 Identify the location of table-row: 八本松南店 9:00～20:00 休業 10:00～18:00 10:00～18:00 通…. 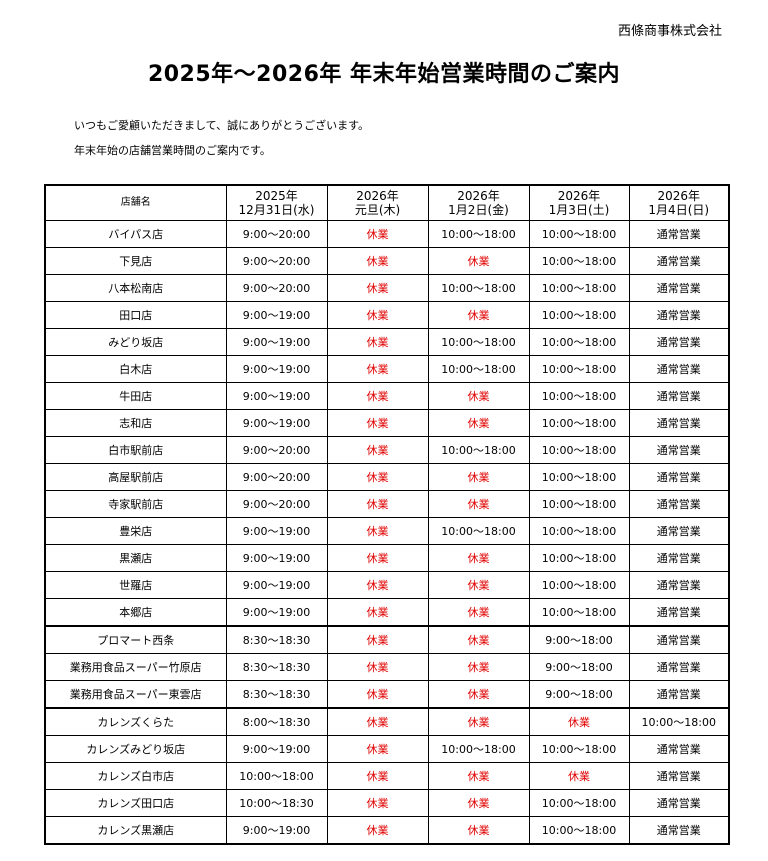
(387, 288).